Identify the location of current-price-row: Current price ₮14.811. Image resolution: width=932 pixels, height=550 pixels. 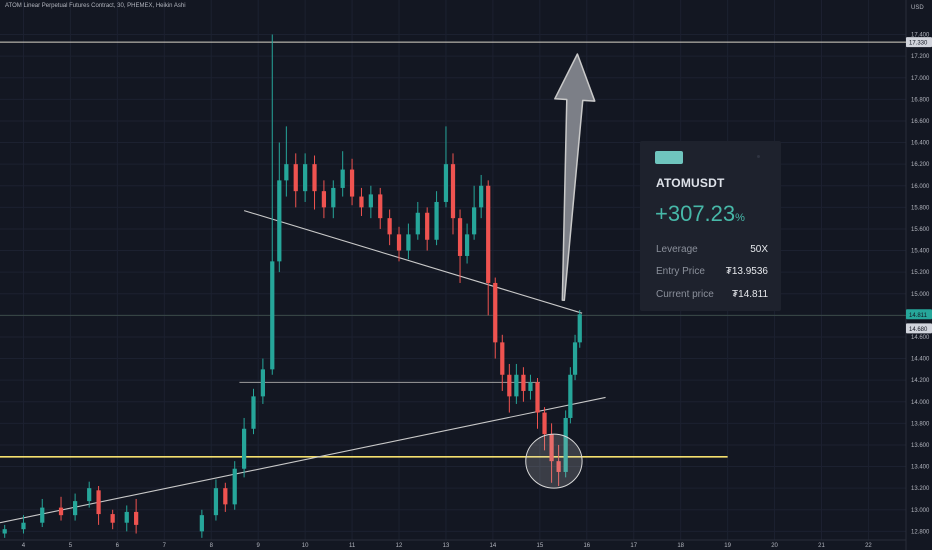
(712, 294).